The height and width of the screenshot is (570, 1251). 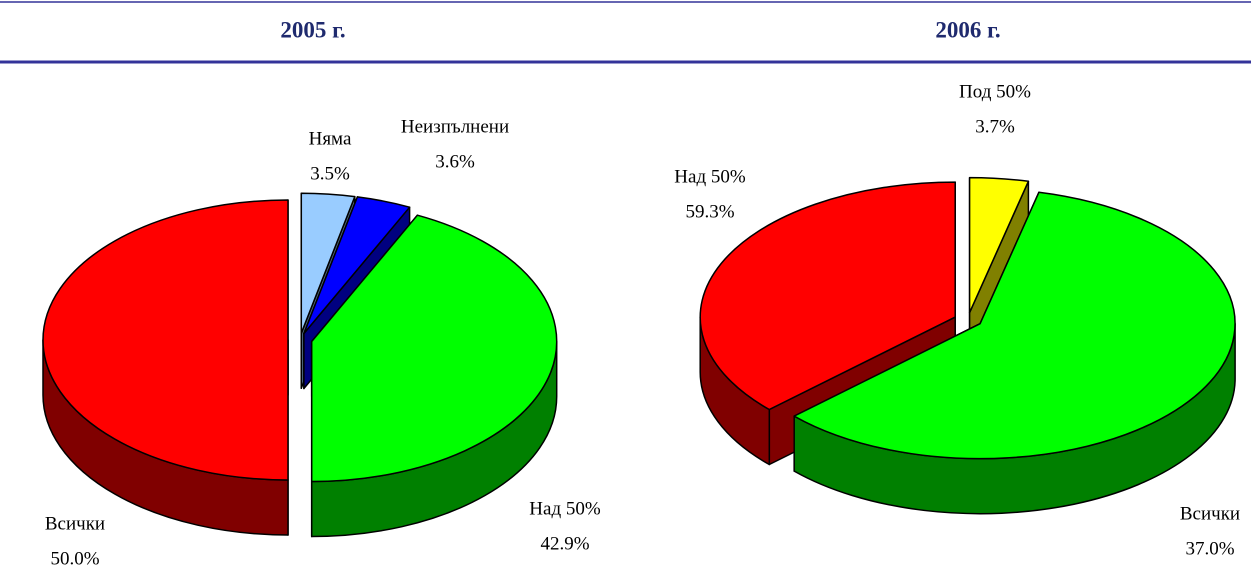 What do you see at coordinates (709, 211) in the screenshot?
I see `slice-value-label: 59.3%` at bounding box center [709, 211].